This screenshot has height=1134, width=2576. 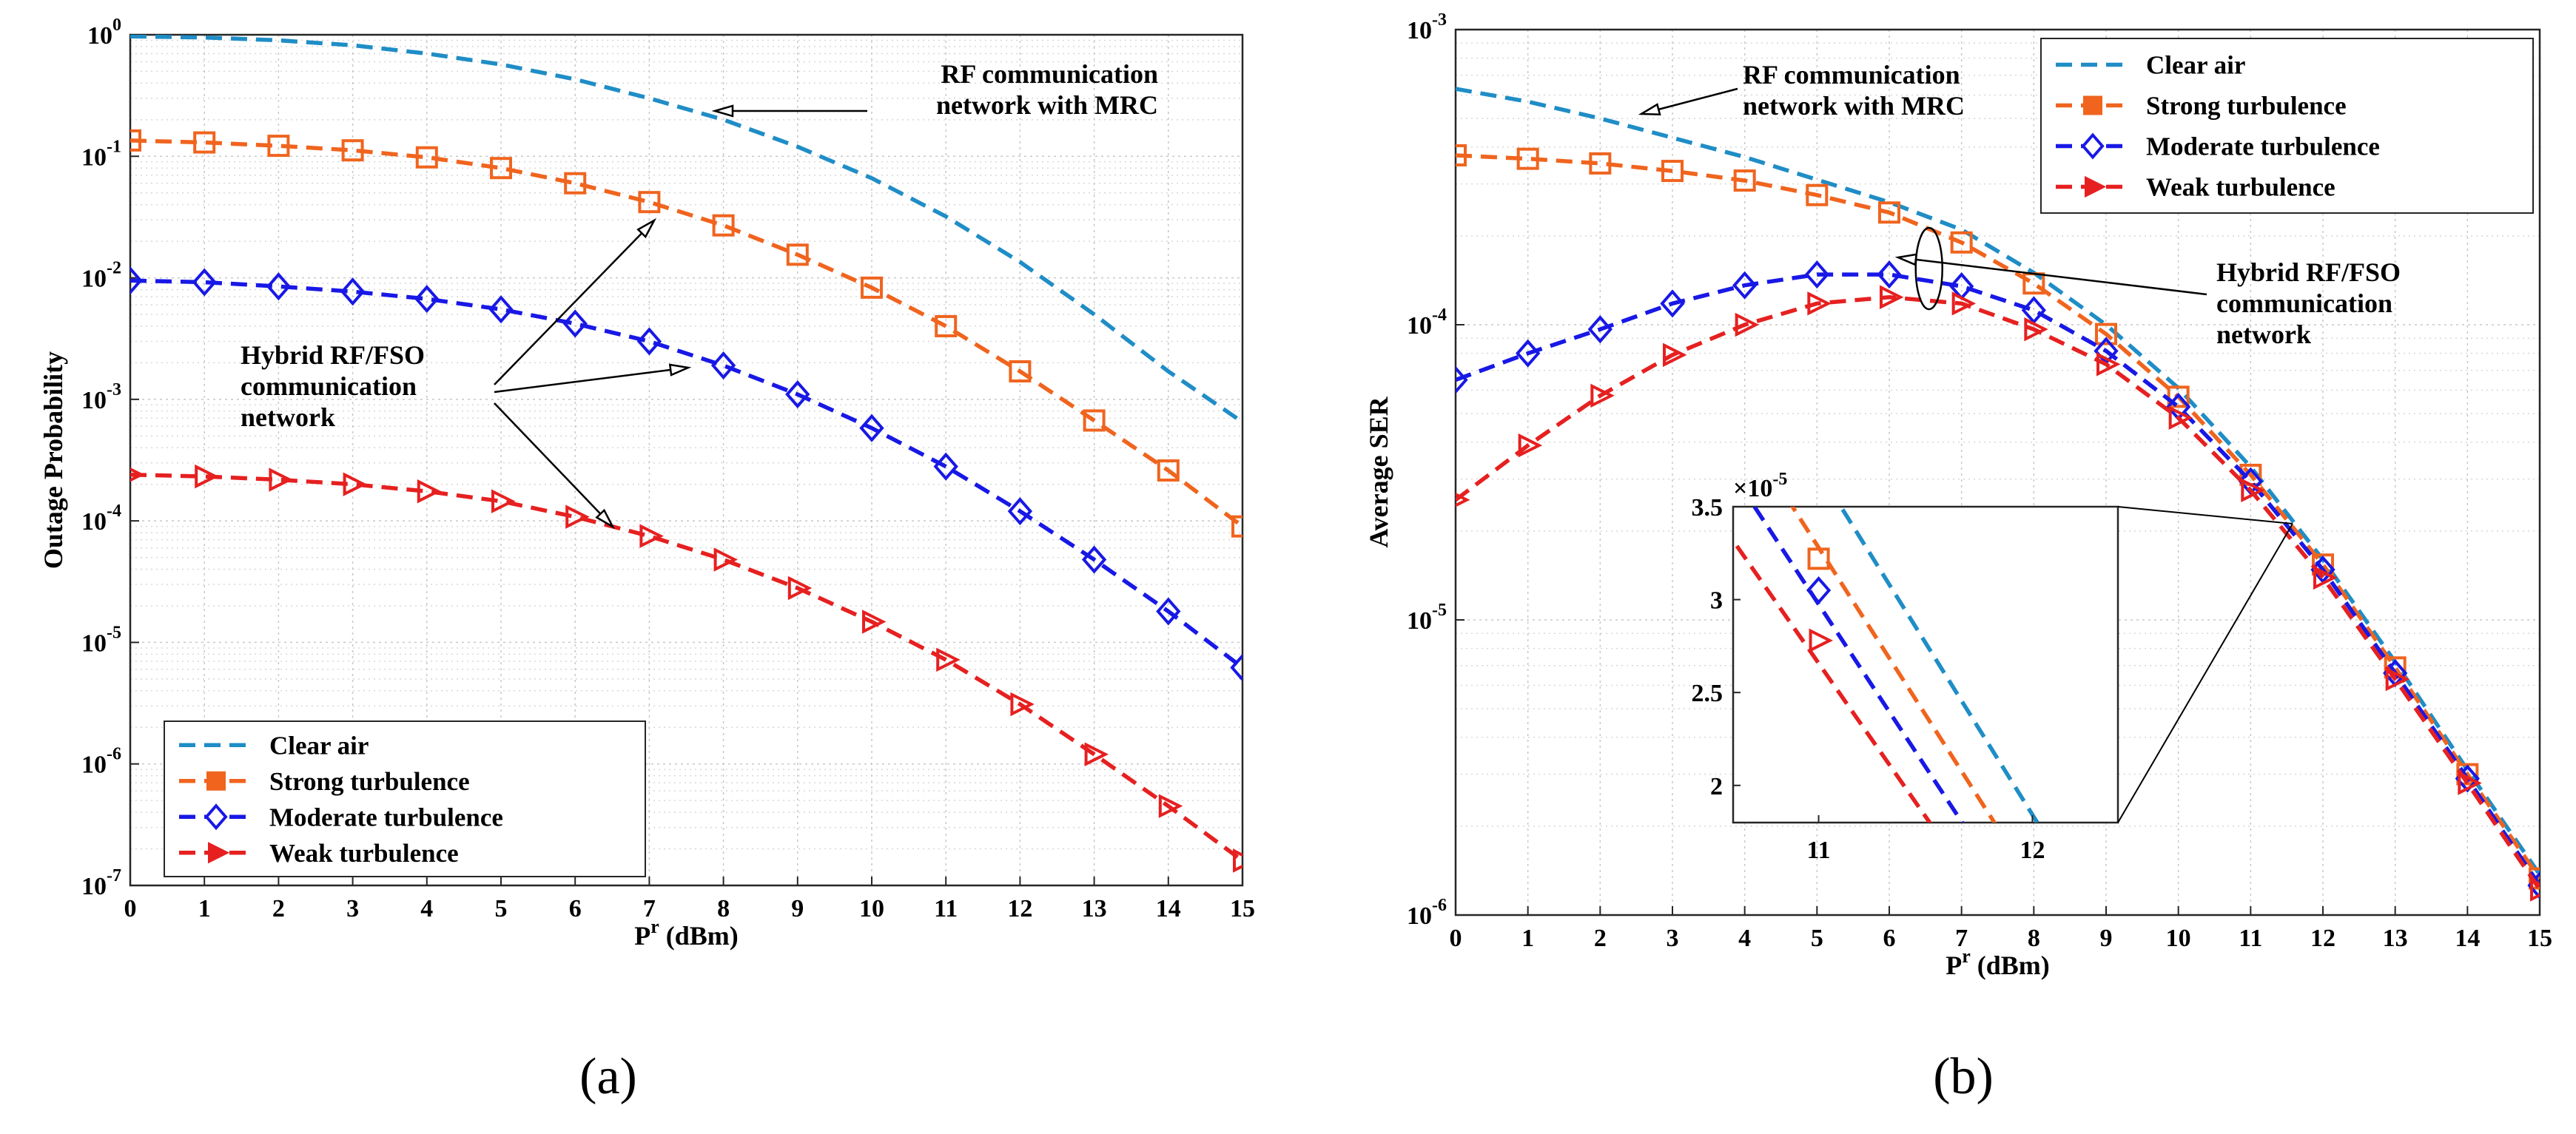 I want to click on x-tick-label: 7, so click(x=1961, y=938).